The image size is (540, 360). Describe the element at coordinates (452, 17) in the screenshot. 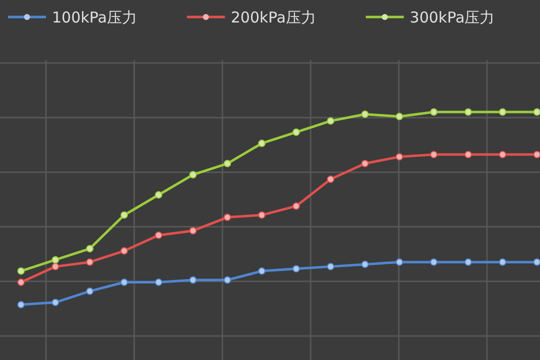

I see `legend-label: 300kPa压力` at that location.